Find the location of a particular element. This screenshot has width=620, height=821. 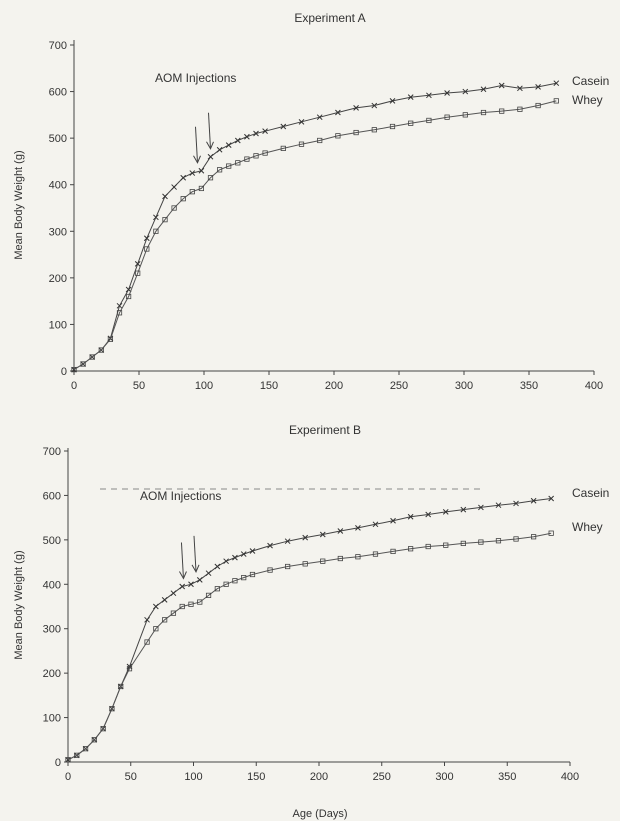

x-axis-label: Age (Days) is located at coordinates (319, 814).